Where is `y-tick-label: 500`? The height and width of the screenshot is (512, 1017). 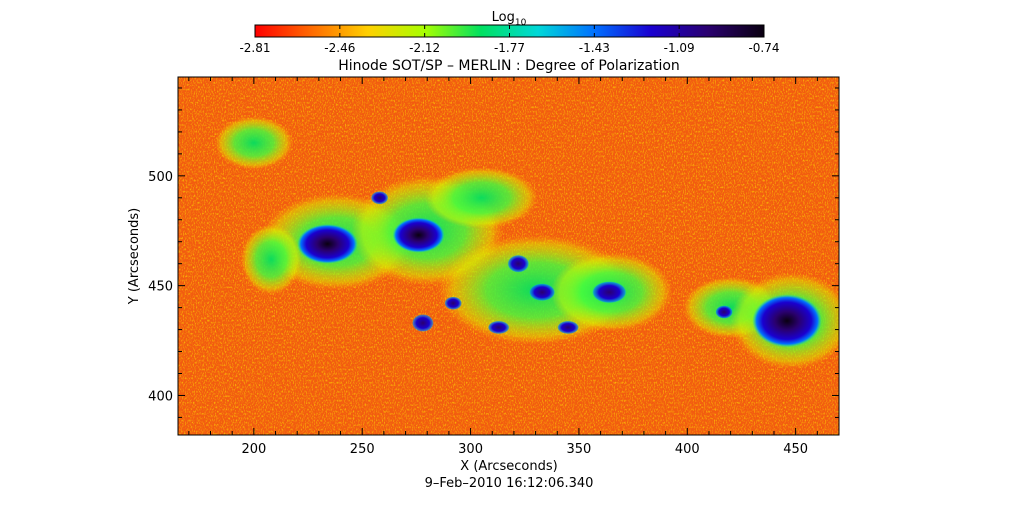
y-tick-label: 500 is located at coordinates (160, 177).